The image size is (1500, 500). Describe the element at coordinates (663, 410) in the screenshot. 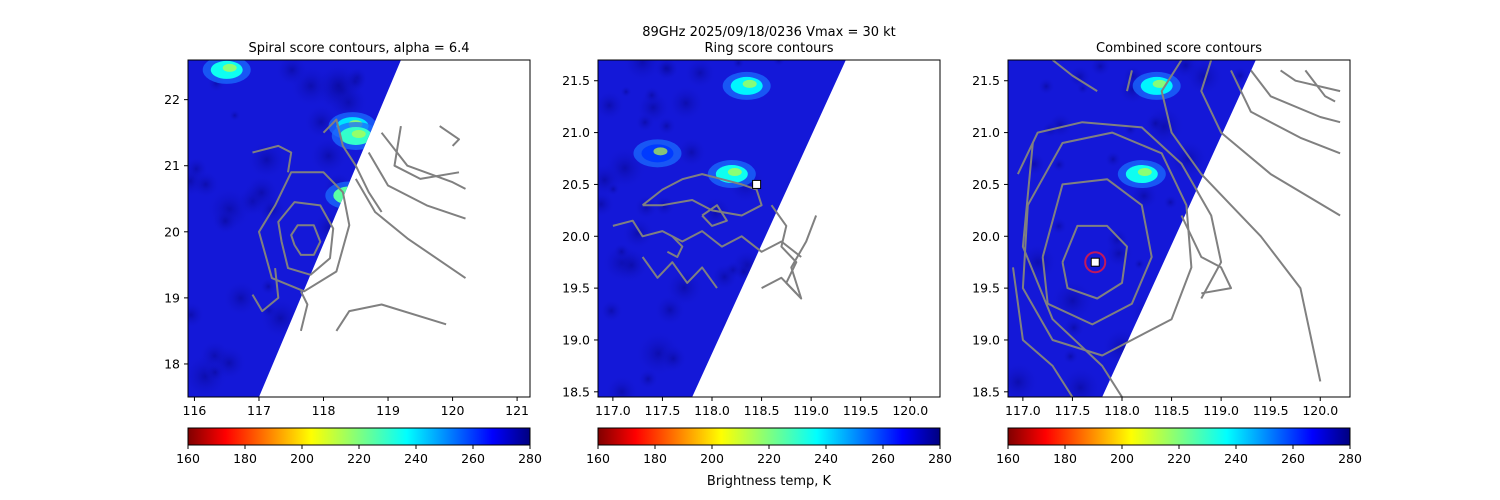

I see `x-tick-label: 117.5` at that location.